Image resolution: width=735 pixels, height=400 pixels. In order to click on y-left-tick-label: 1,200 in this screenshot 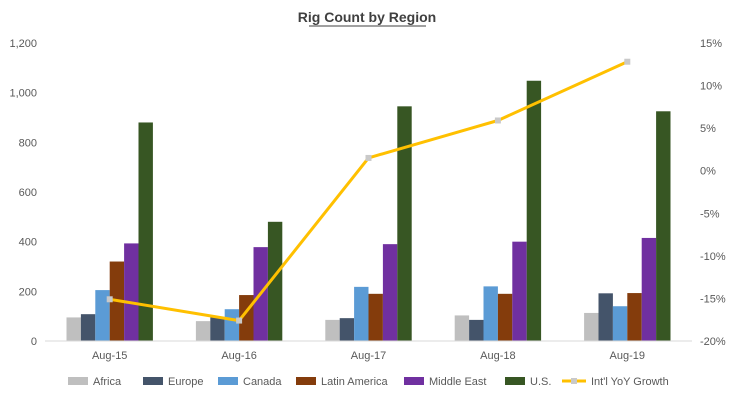, I will do `click(23, 44)`.